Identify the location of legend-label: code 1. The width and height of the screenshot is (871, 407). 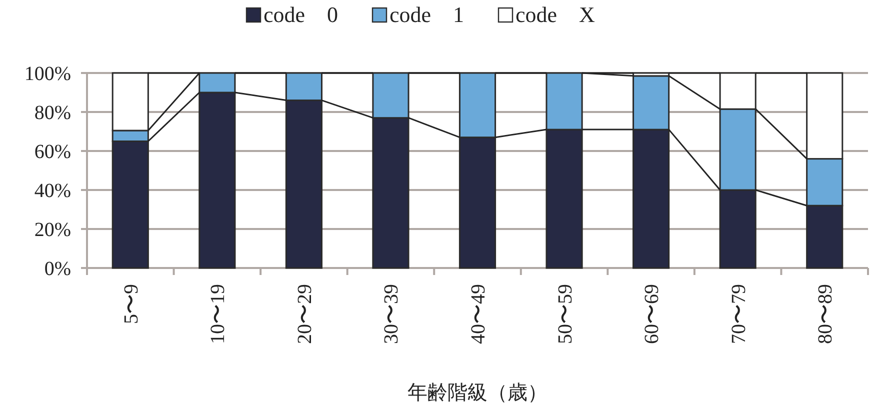
(427, 14).